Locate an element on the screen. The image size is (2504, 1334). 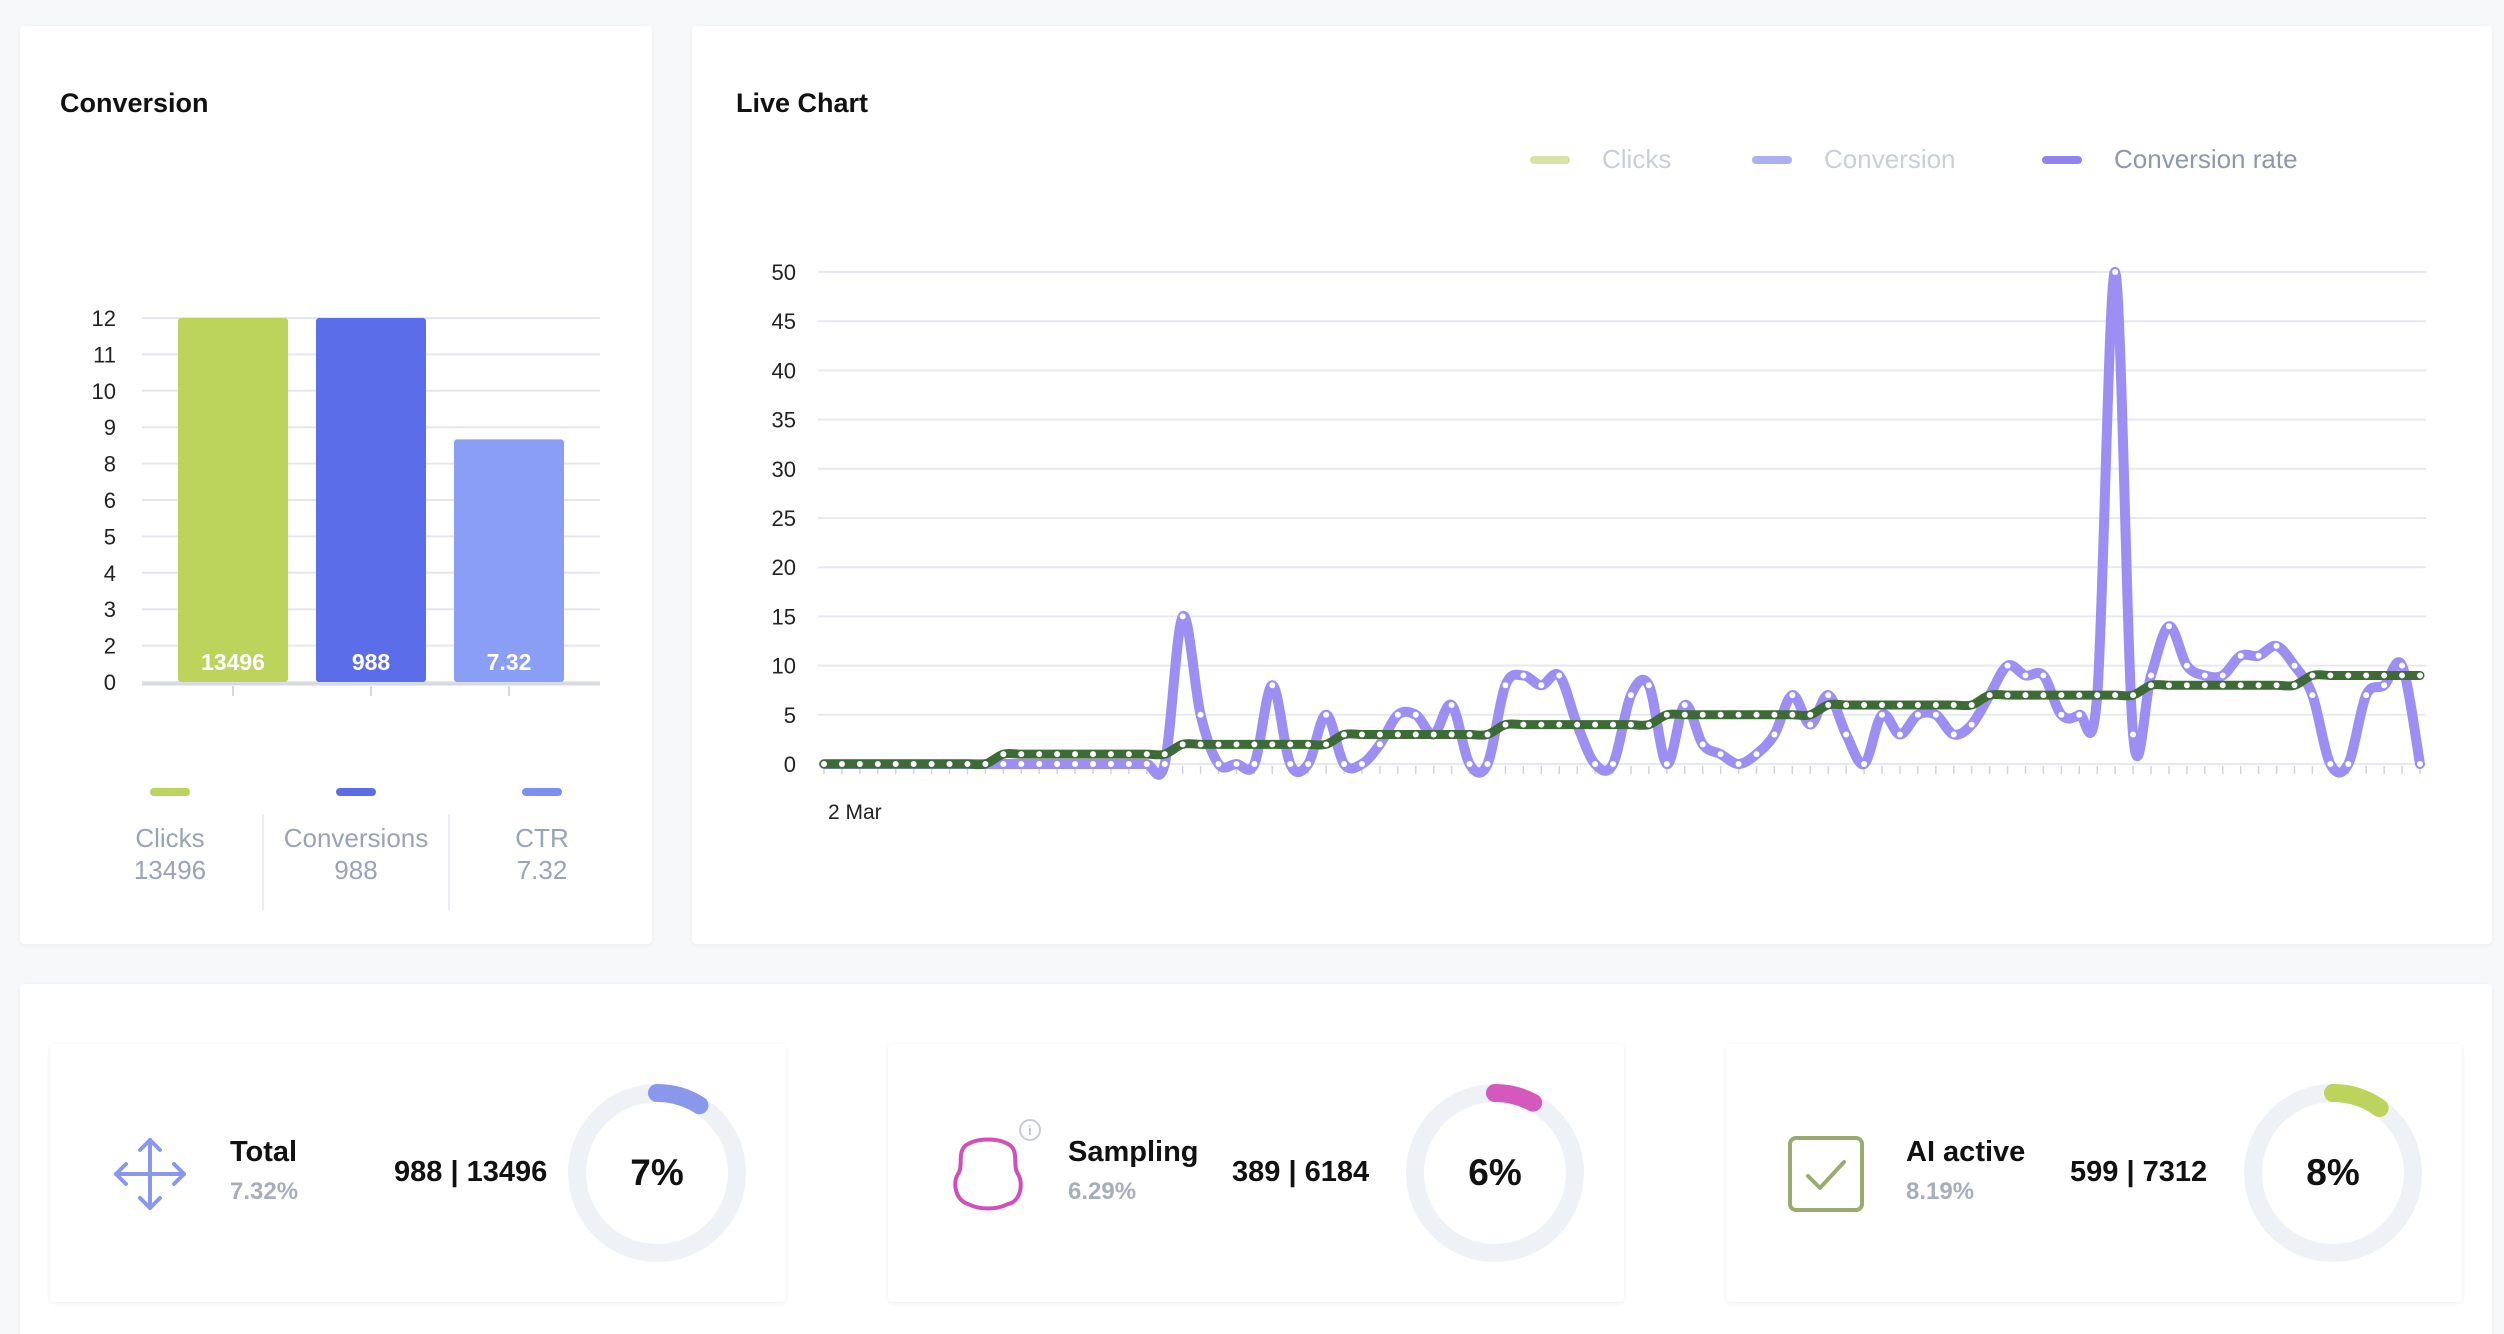
conversion-bar-chart: 0 2 3 4 5 6 8 9 10 11 12 13496 988 7.32 is located at coordinates (346, 501).